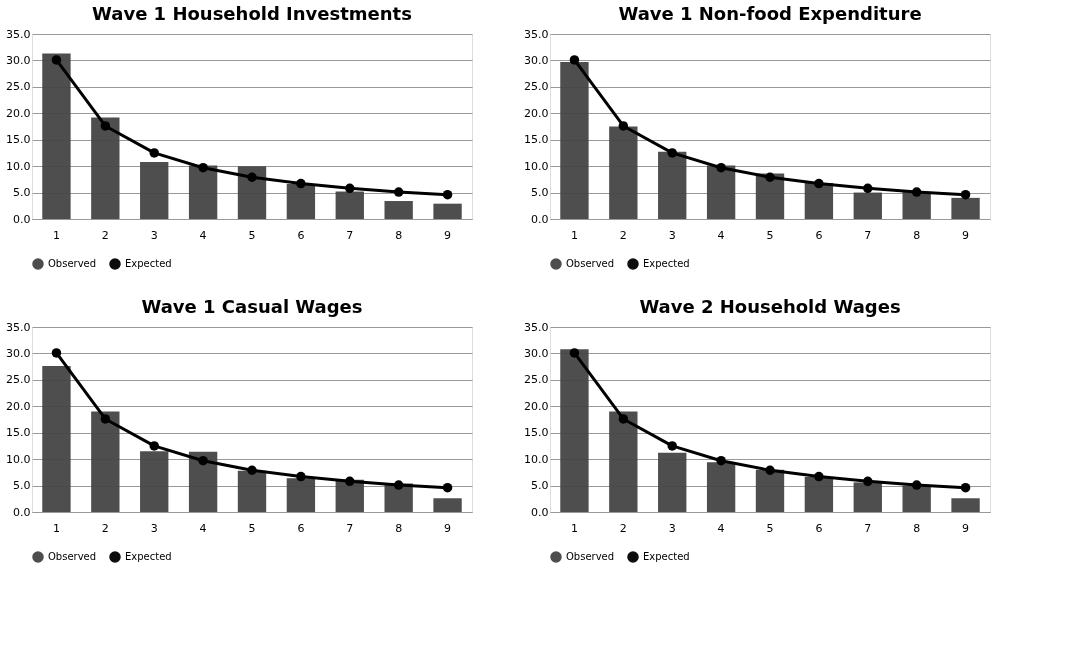  What do you see at coordinates (301, 528) in the screenshot?
I see `x-tick-label: 6` at bounding box center [301, 528].